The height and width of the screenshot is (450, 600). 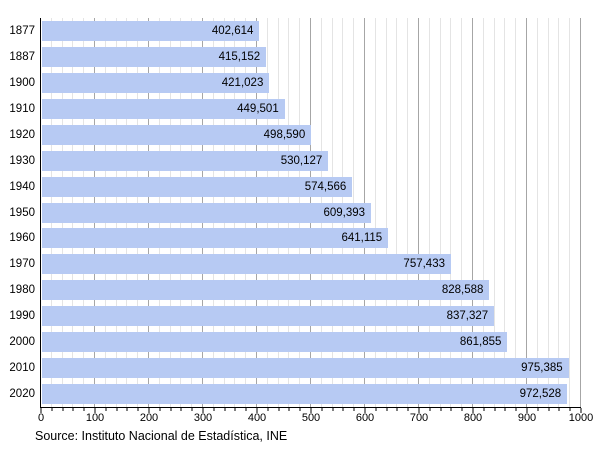 I want to click on bar-track: 975,385, so click(x=311, y=368).